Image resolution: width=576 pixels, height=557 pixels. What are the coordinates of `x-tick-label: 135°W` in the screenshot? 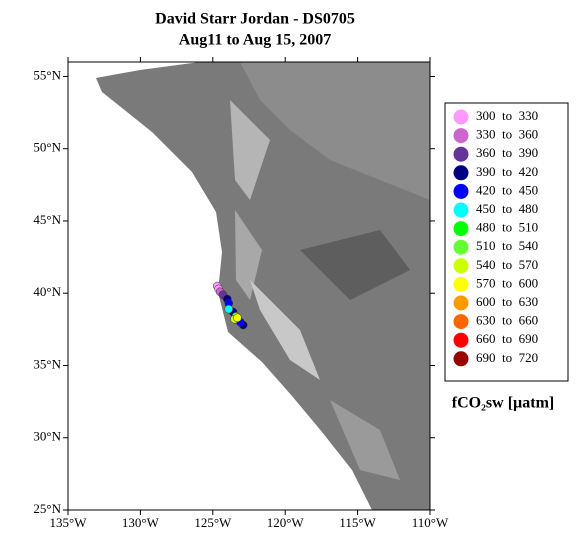 It's located at (69, 522).